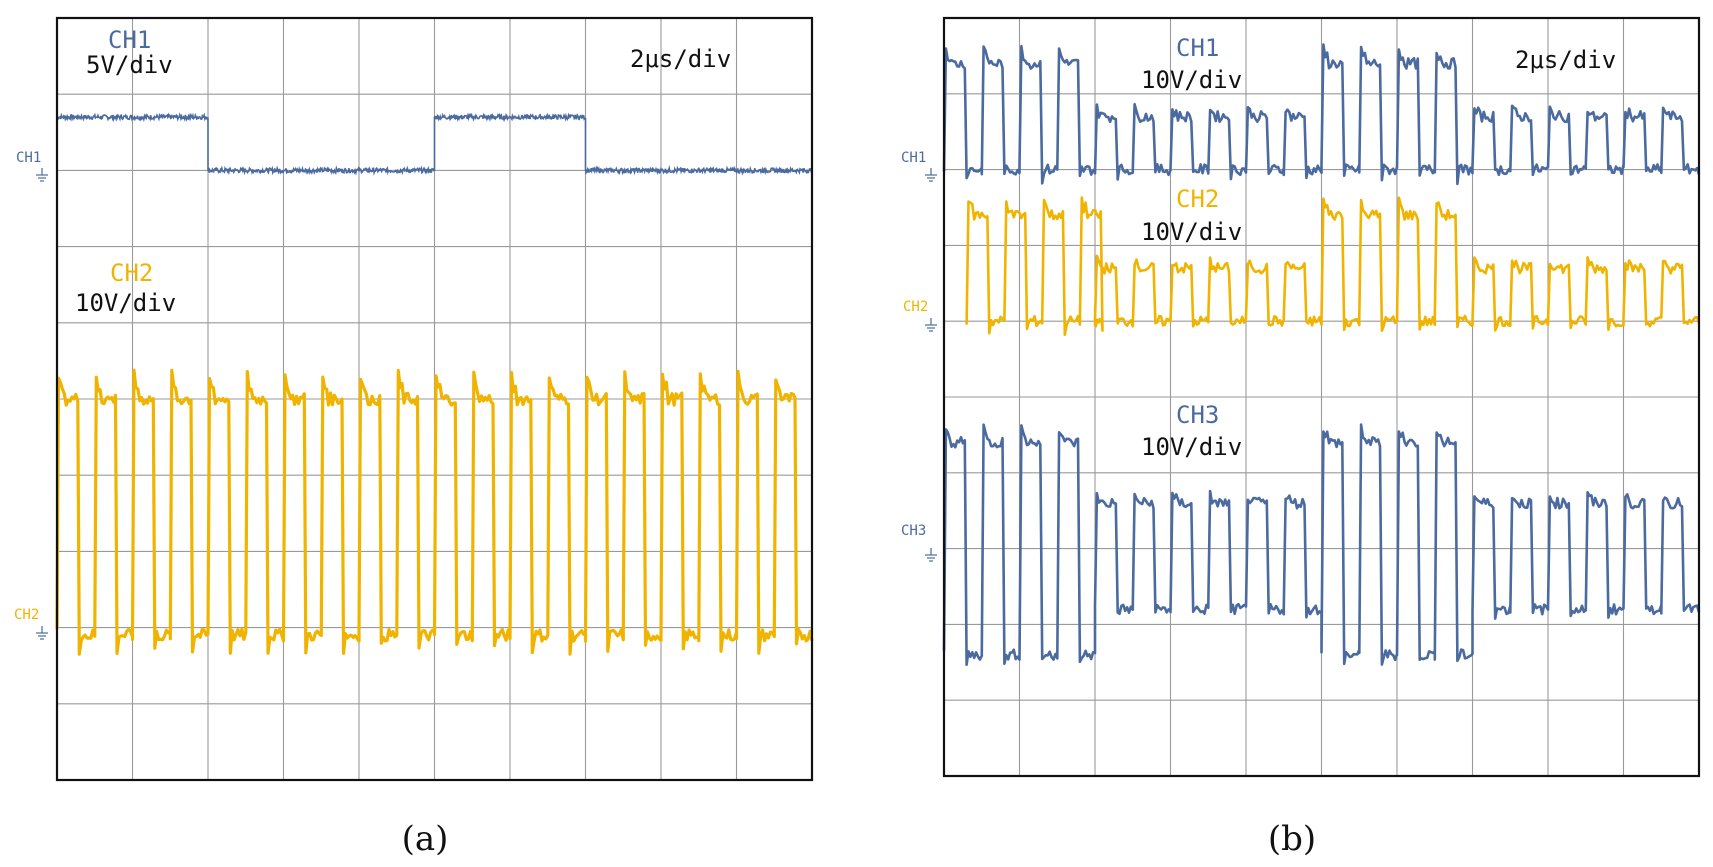 This screenshot has width=1713, height=867. What do you see at coordinates (125, 303) in the screenshot?
I see `panel-a-ch2-scale: 10V/div` at bounding box center [125, 303].